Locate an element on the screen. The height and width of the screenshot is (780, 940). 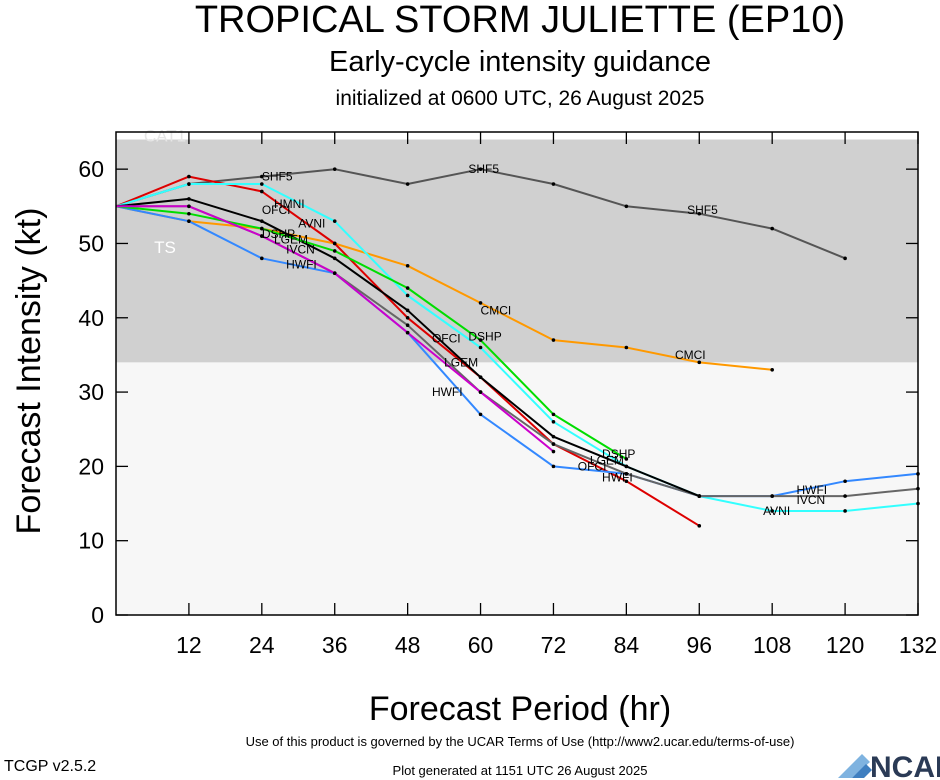
x-tick-label: 24 is located at coordinates (262, 645).